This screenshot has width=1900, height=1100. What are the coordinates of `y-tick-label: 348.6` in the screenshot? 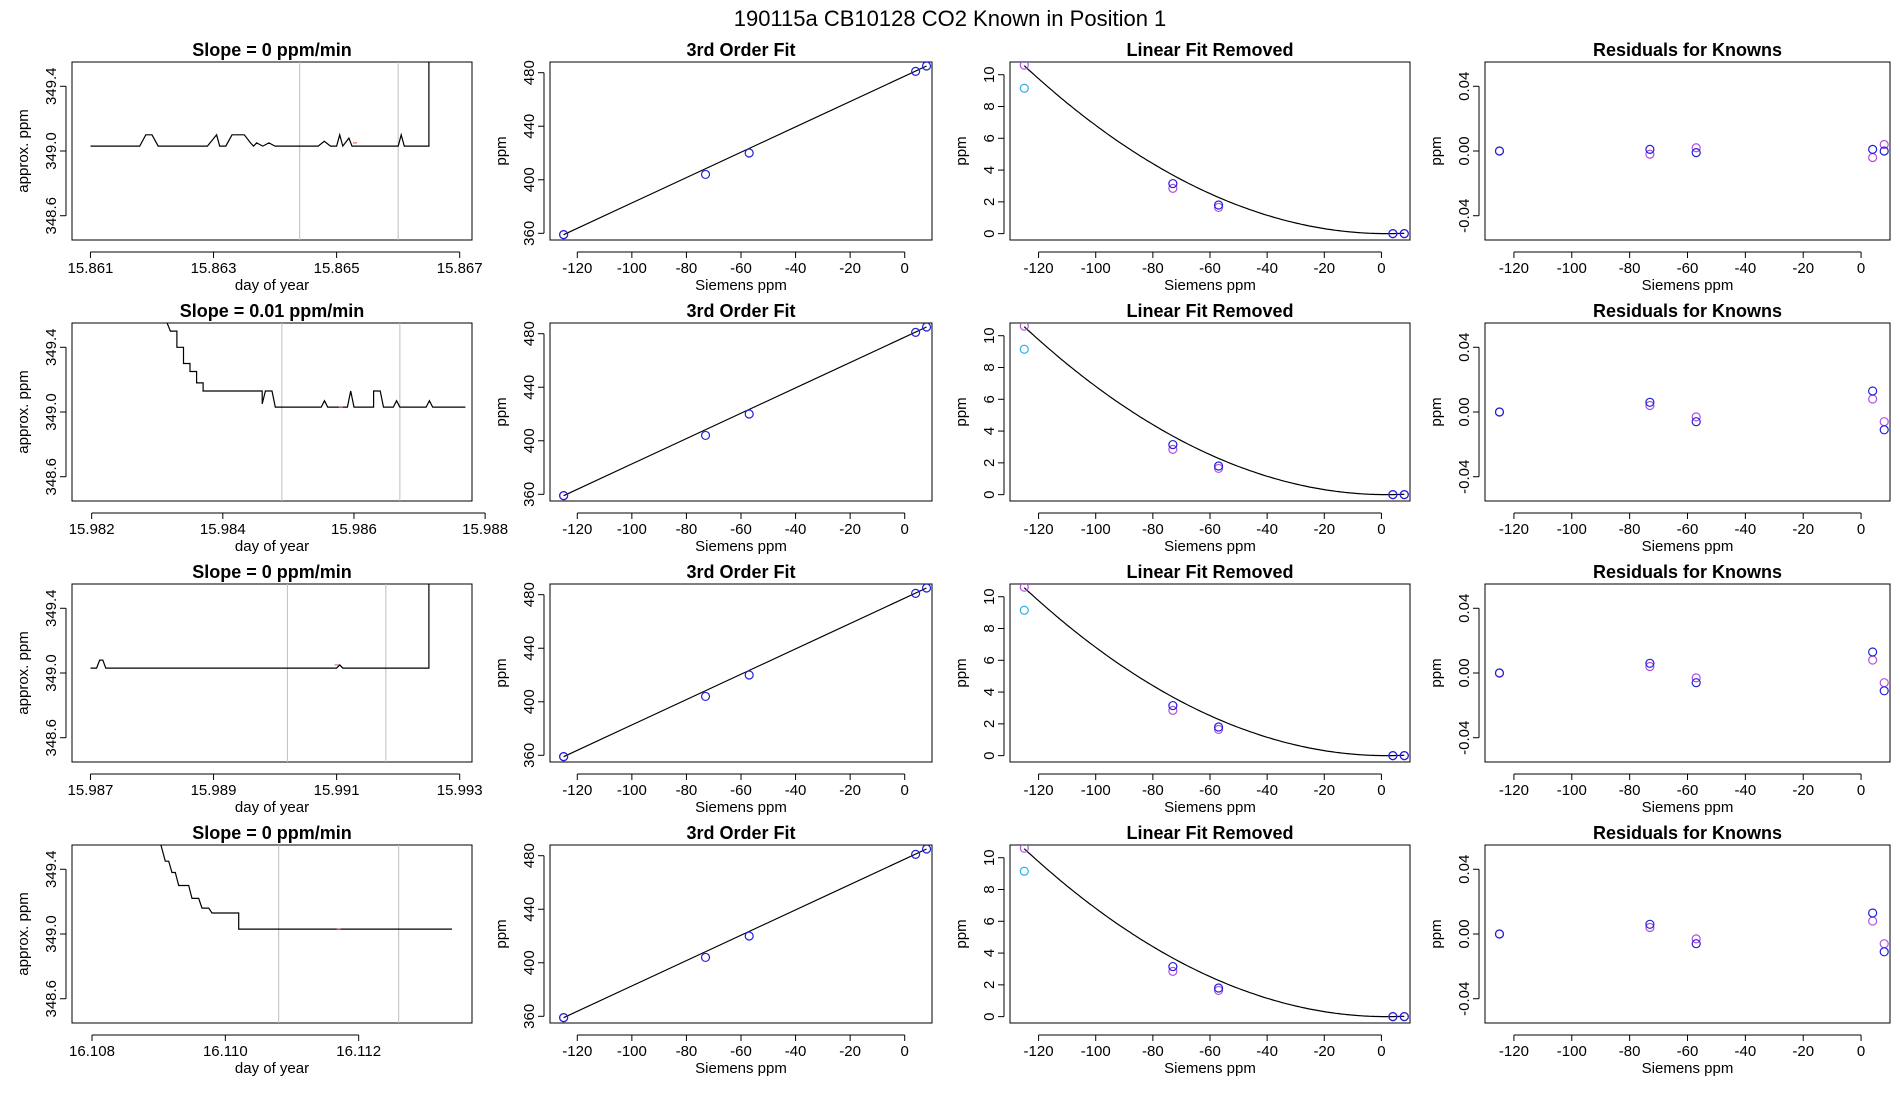 It's located at (51, 216).